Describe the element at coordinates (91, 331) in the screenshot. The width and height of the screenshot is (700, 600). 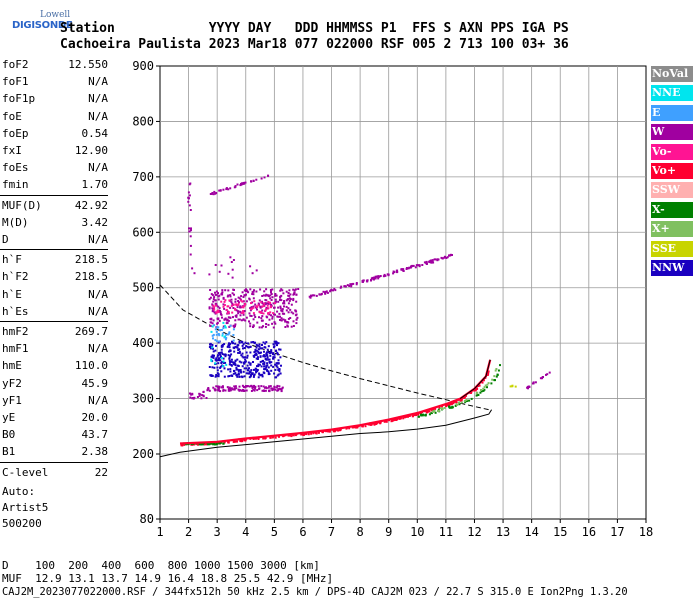
I see `param-value: 269.7` at that location.